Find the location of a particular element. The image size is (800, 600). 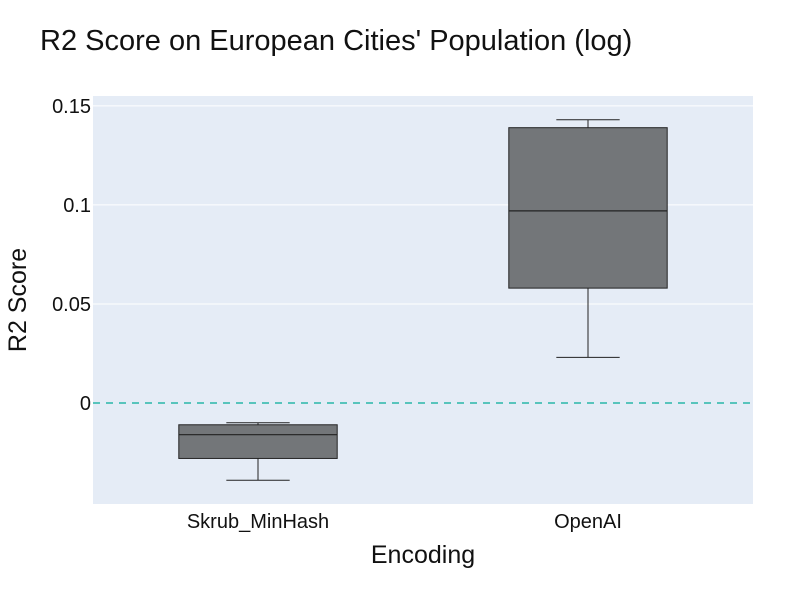

x-tick-label: Skrub_MinHash is located at coordinates (258, 522).